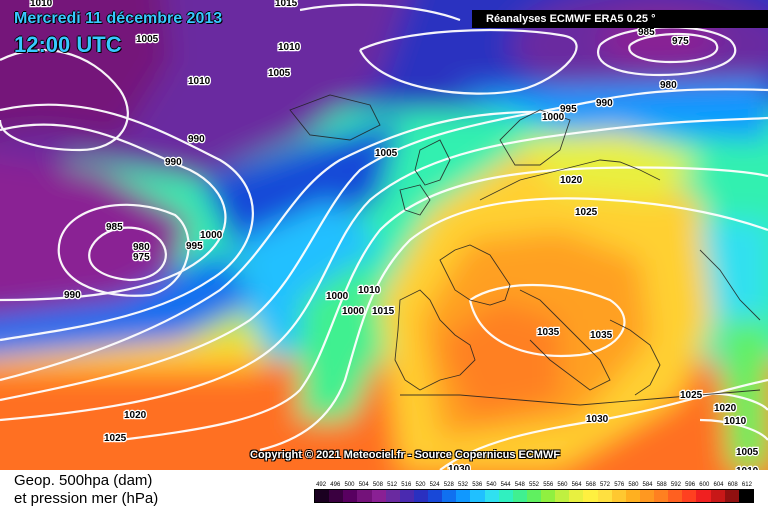 This screenshot has height=512, width=768. Describe the element at coordinates (378, 484) in the screenshot. I see `color-scale-label: 508` at that location.